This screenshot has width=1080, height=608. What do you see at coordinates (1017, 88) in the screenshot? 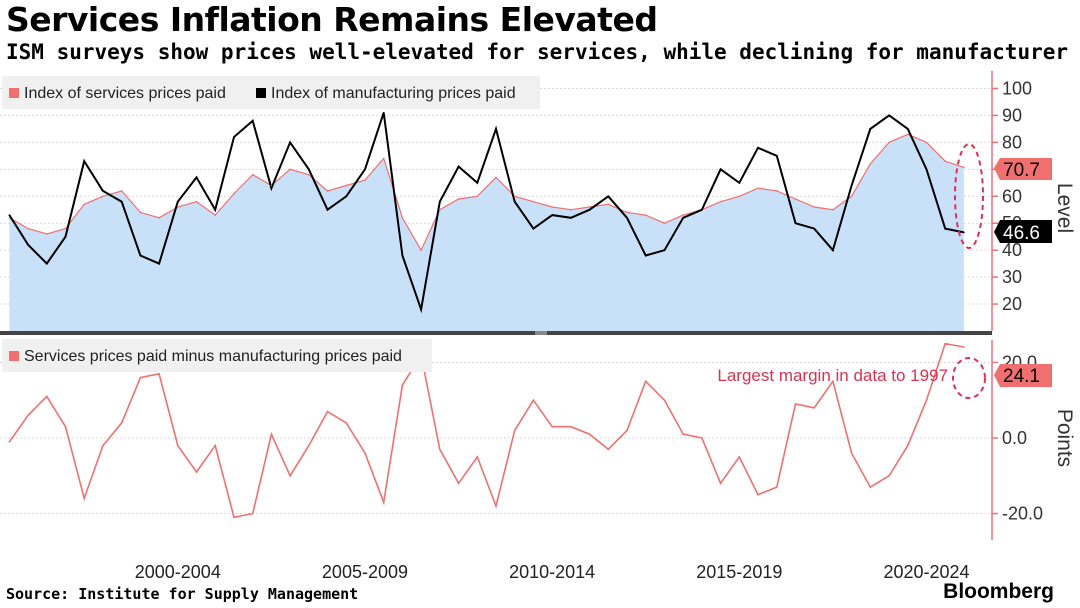
I see `top-ytick-label-100: 100` at bounding box center [1017, 88].